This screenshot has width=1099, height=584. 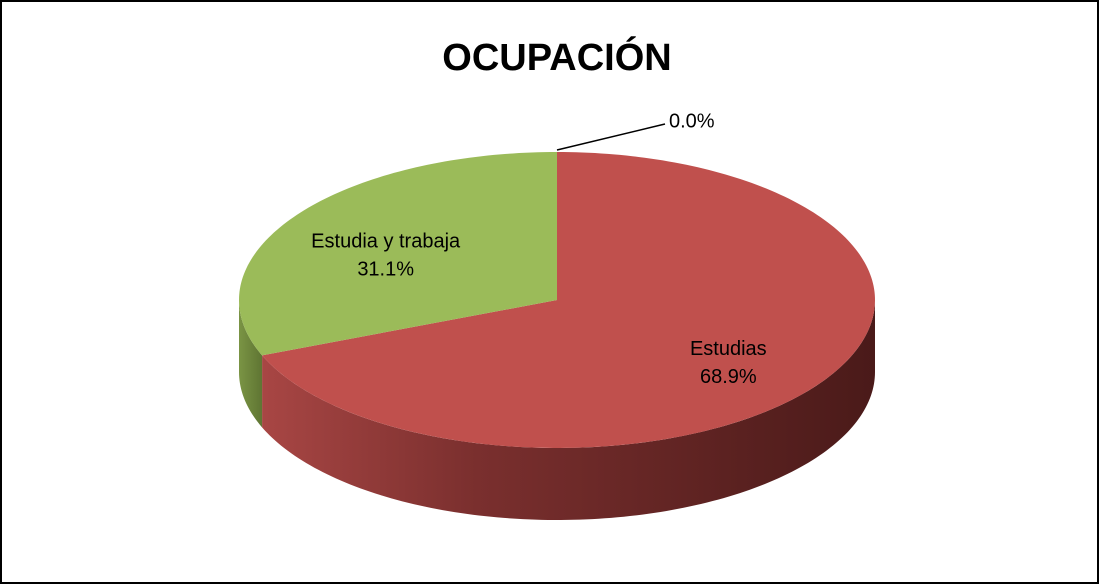 What do you see at coordinates (251, 364) in the screenshot?
I see `slice-side` at bounding box center [251, 364].